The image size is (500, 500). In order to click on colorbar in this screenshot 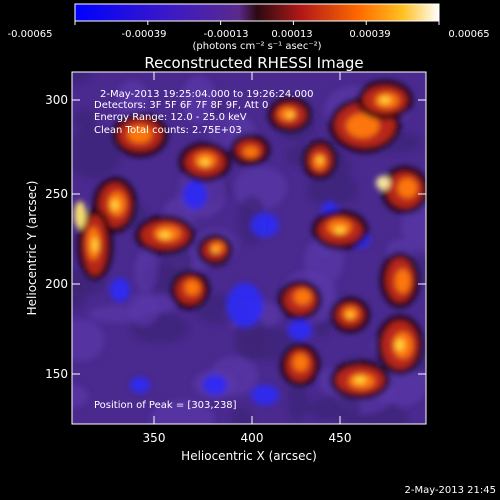, I will do `click(257, 12)`.